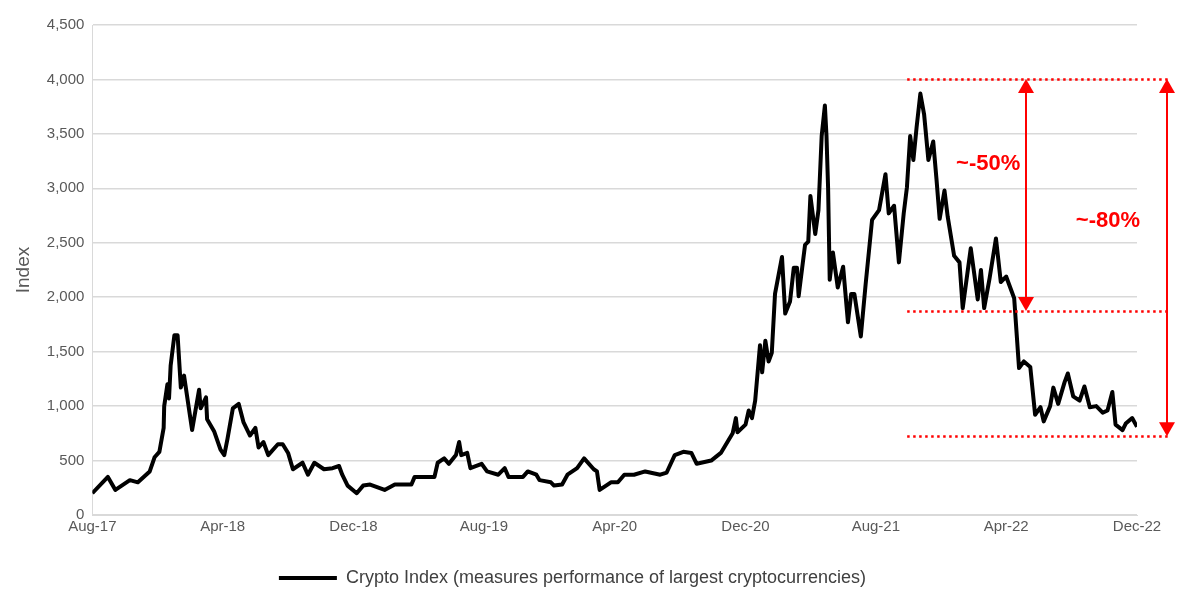  Describe the element at coordinates (353, 526) in the screenshot. I see `x-tick-label: Dec-18` at that location.